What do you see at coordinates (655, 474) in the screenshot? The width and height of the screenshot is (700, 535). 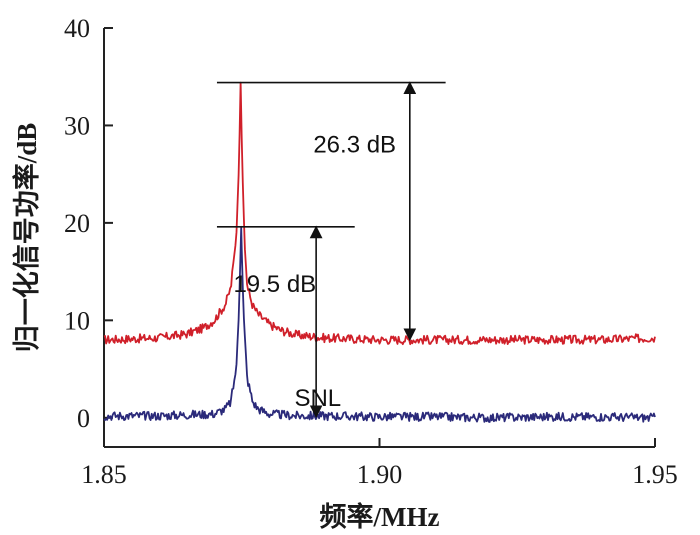 I see `x-tick-label: 1.95` at bounding box center [655, 474].